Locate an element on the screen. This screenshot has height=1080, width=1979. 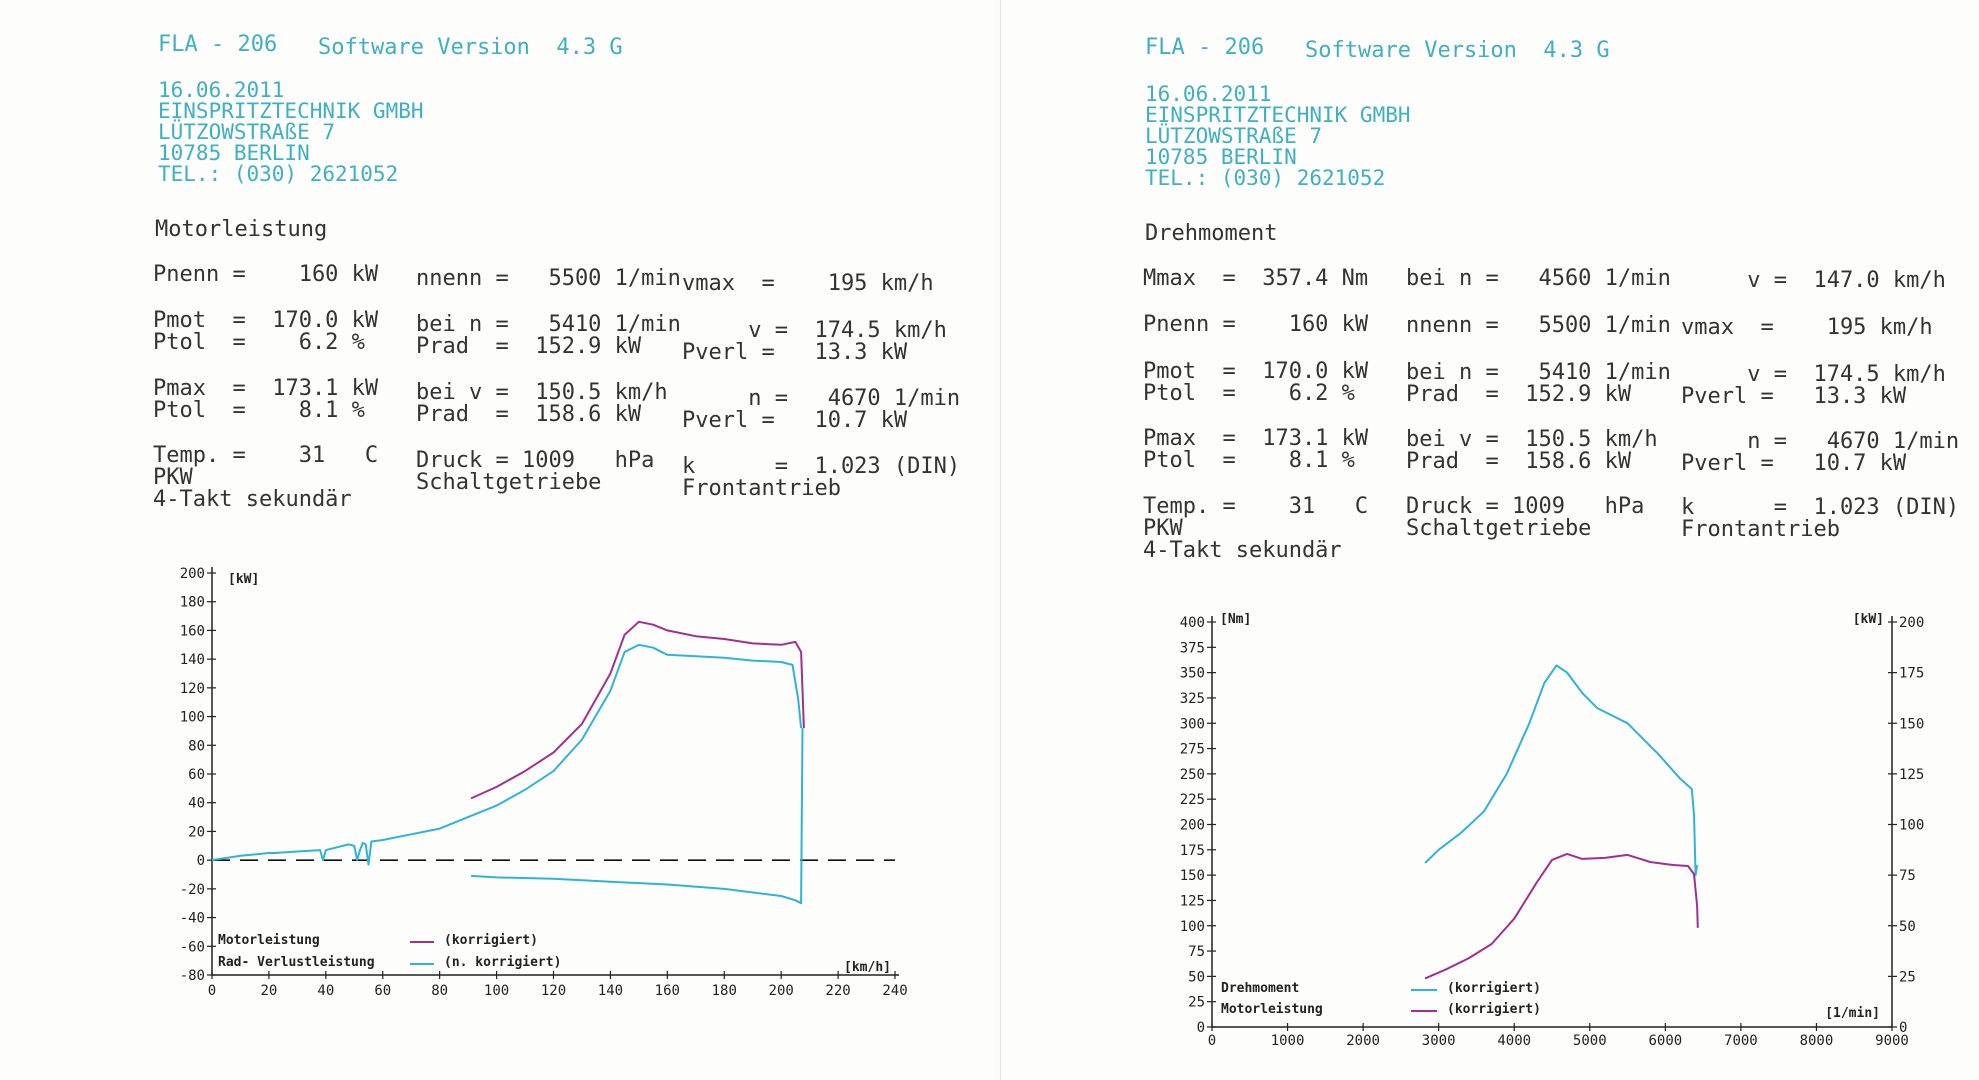
y-tick-label: 300 is located at coordinates (1192, 724).